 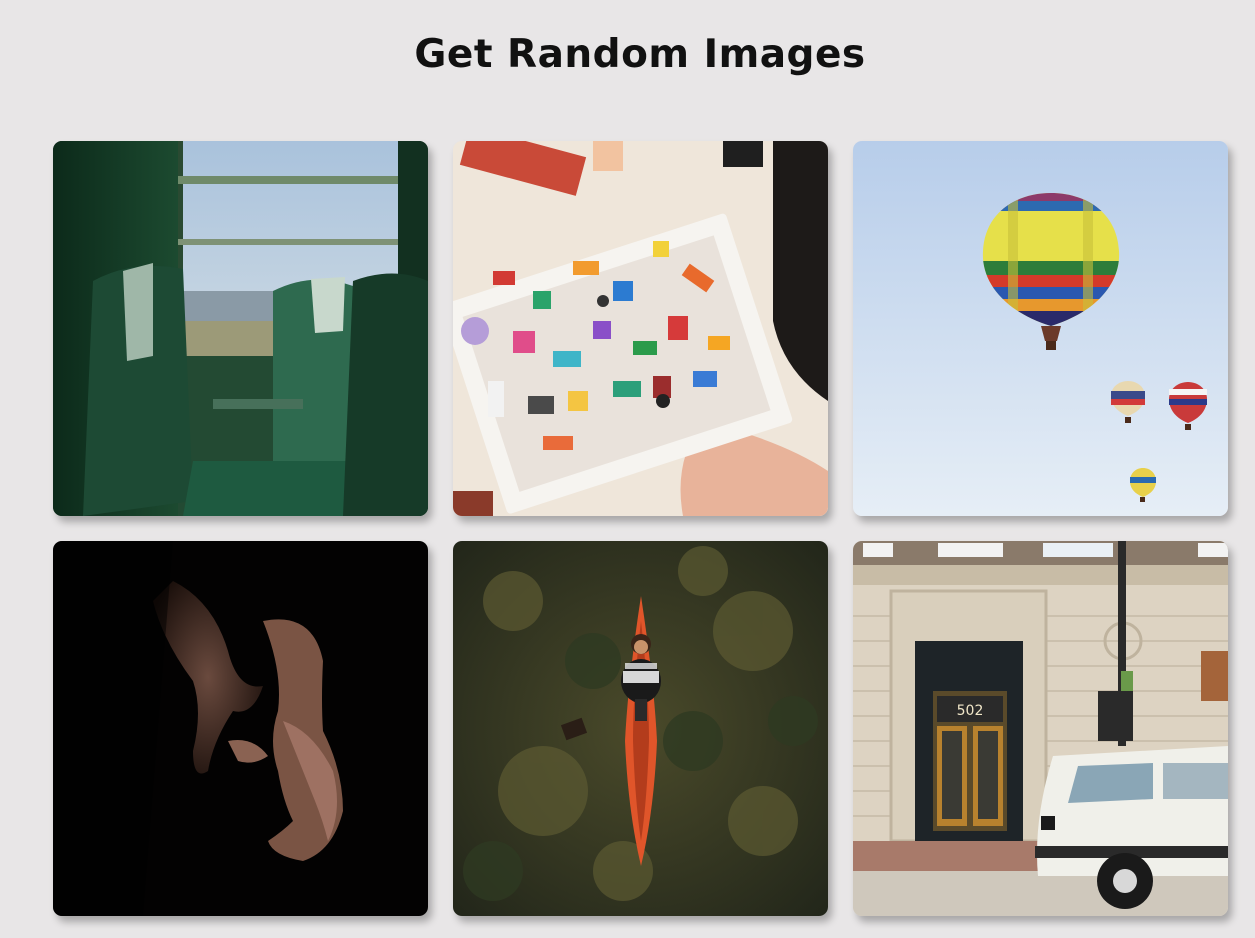 I want to click on image-card-kayak-on-grass, so click(x=640, y=728).